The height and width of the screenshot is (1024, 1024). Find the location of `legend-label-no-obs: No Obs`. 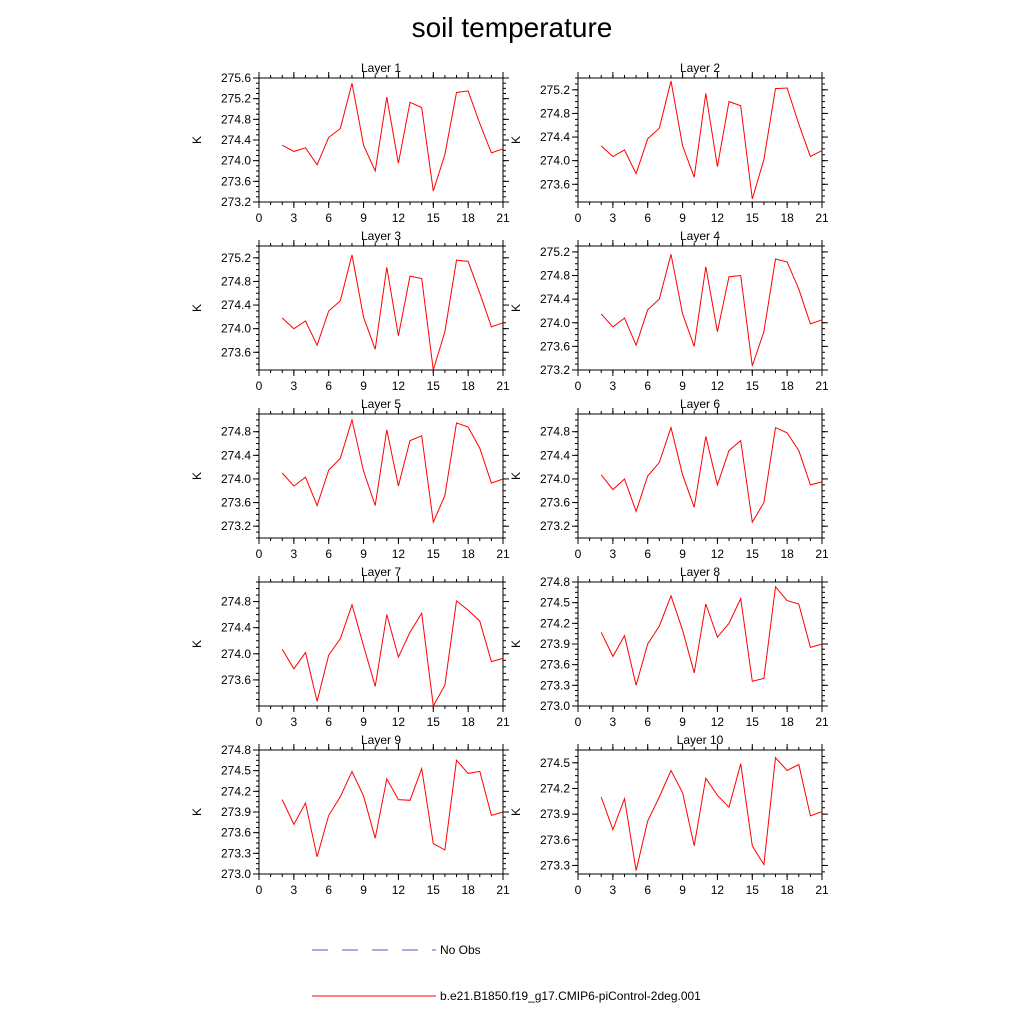

legend-label-no-obs: No Obs is located at coordinates (460, 950).